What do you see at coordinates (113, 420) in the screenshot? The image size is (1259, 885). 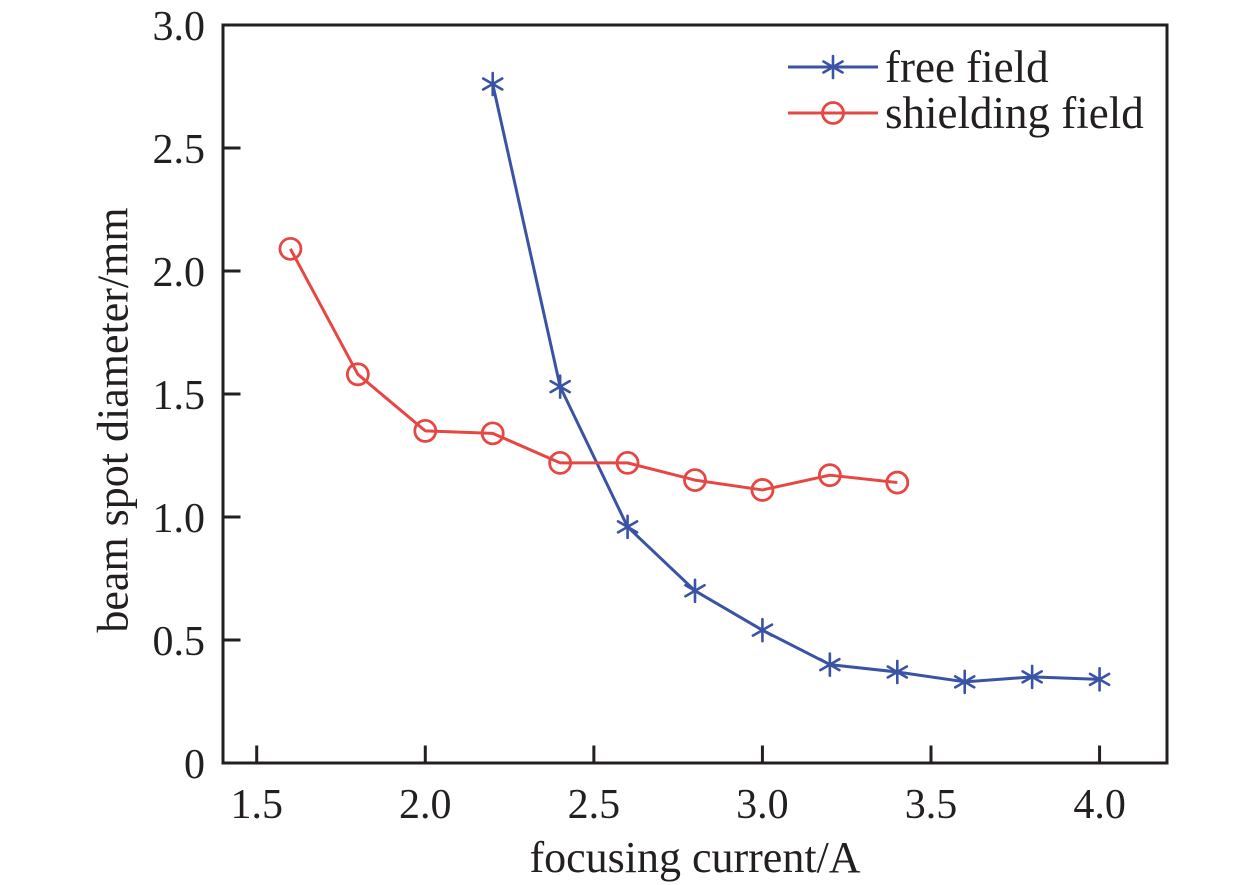 I see `y-axis-label: beam spot diameter/mm` at bounding box center [113, 420].